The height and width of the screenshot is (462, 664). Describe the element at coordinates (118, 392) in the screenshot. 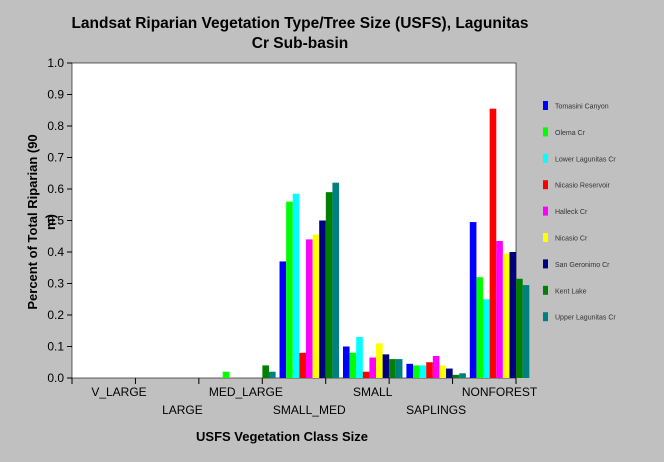

I see `x-tick-label: V_LARGE` at that location.